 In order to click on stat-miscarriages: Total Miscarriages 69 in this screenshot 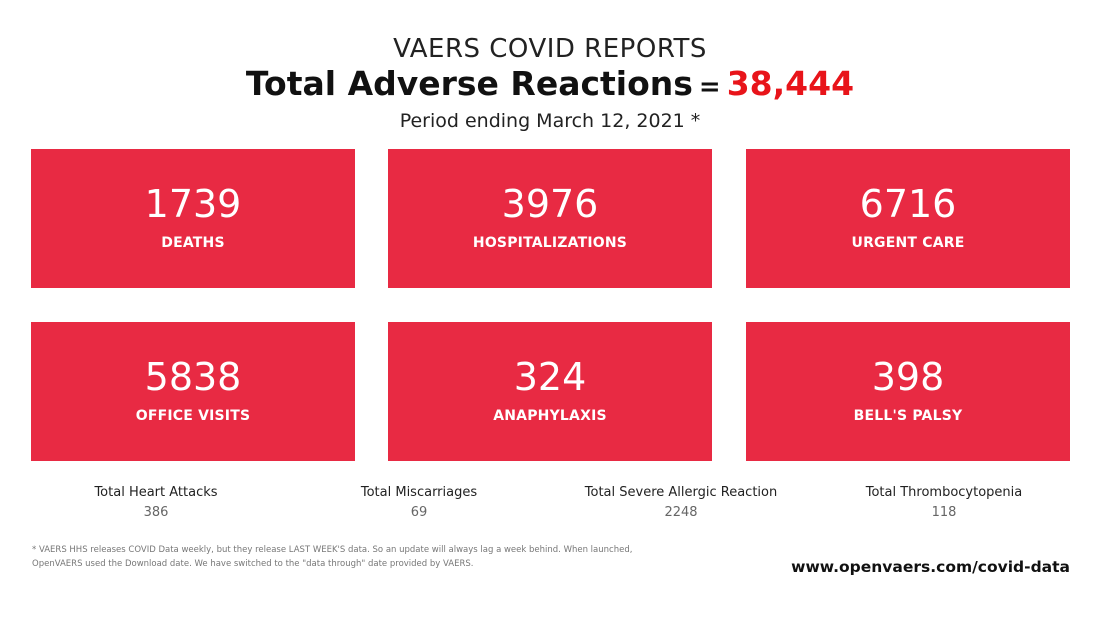, I will do `click(419, 503)`.